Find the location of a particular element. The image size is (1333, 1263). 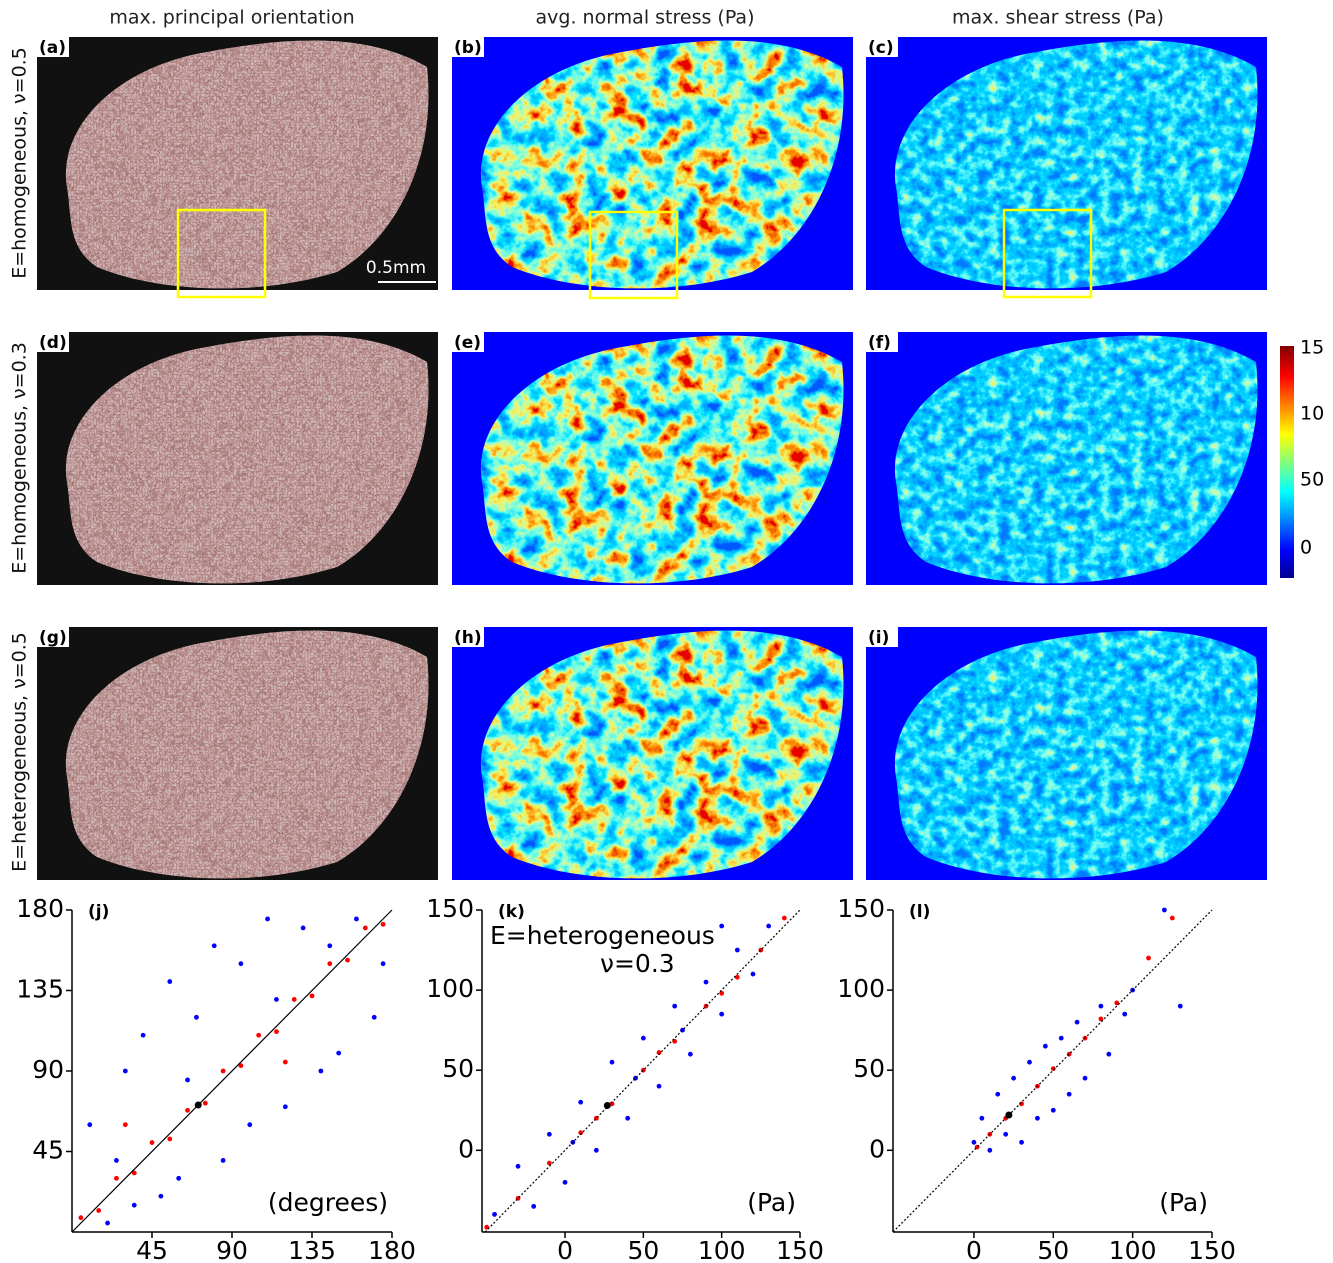

panel-letter: (b) is located at coordinates (468, 48).